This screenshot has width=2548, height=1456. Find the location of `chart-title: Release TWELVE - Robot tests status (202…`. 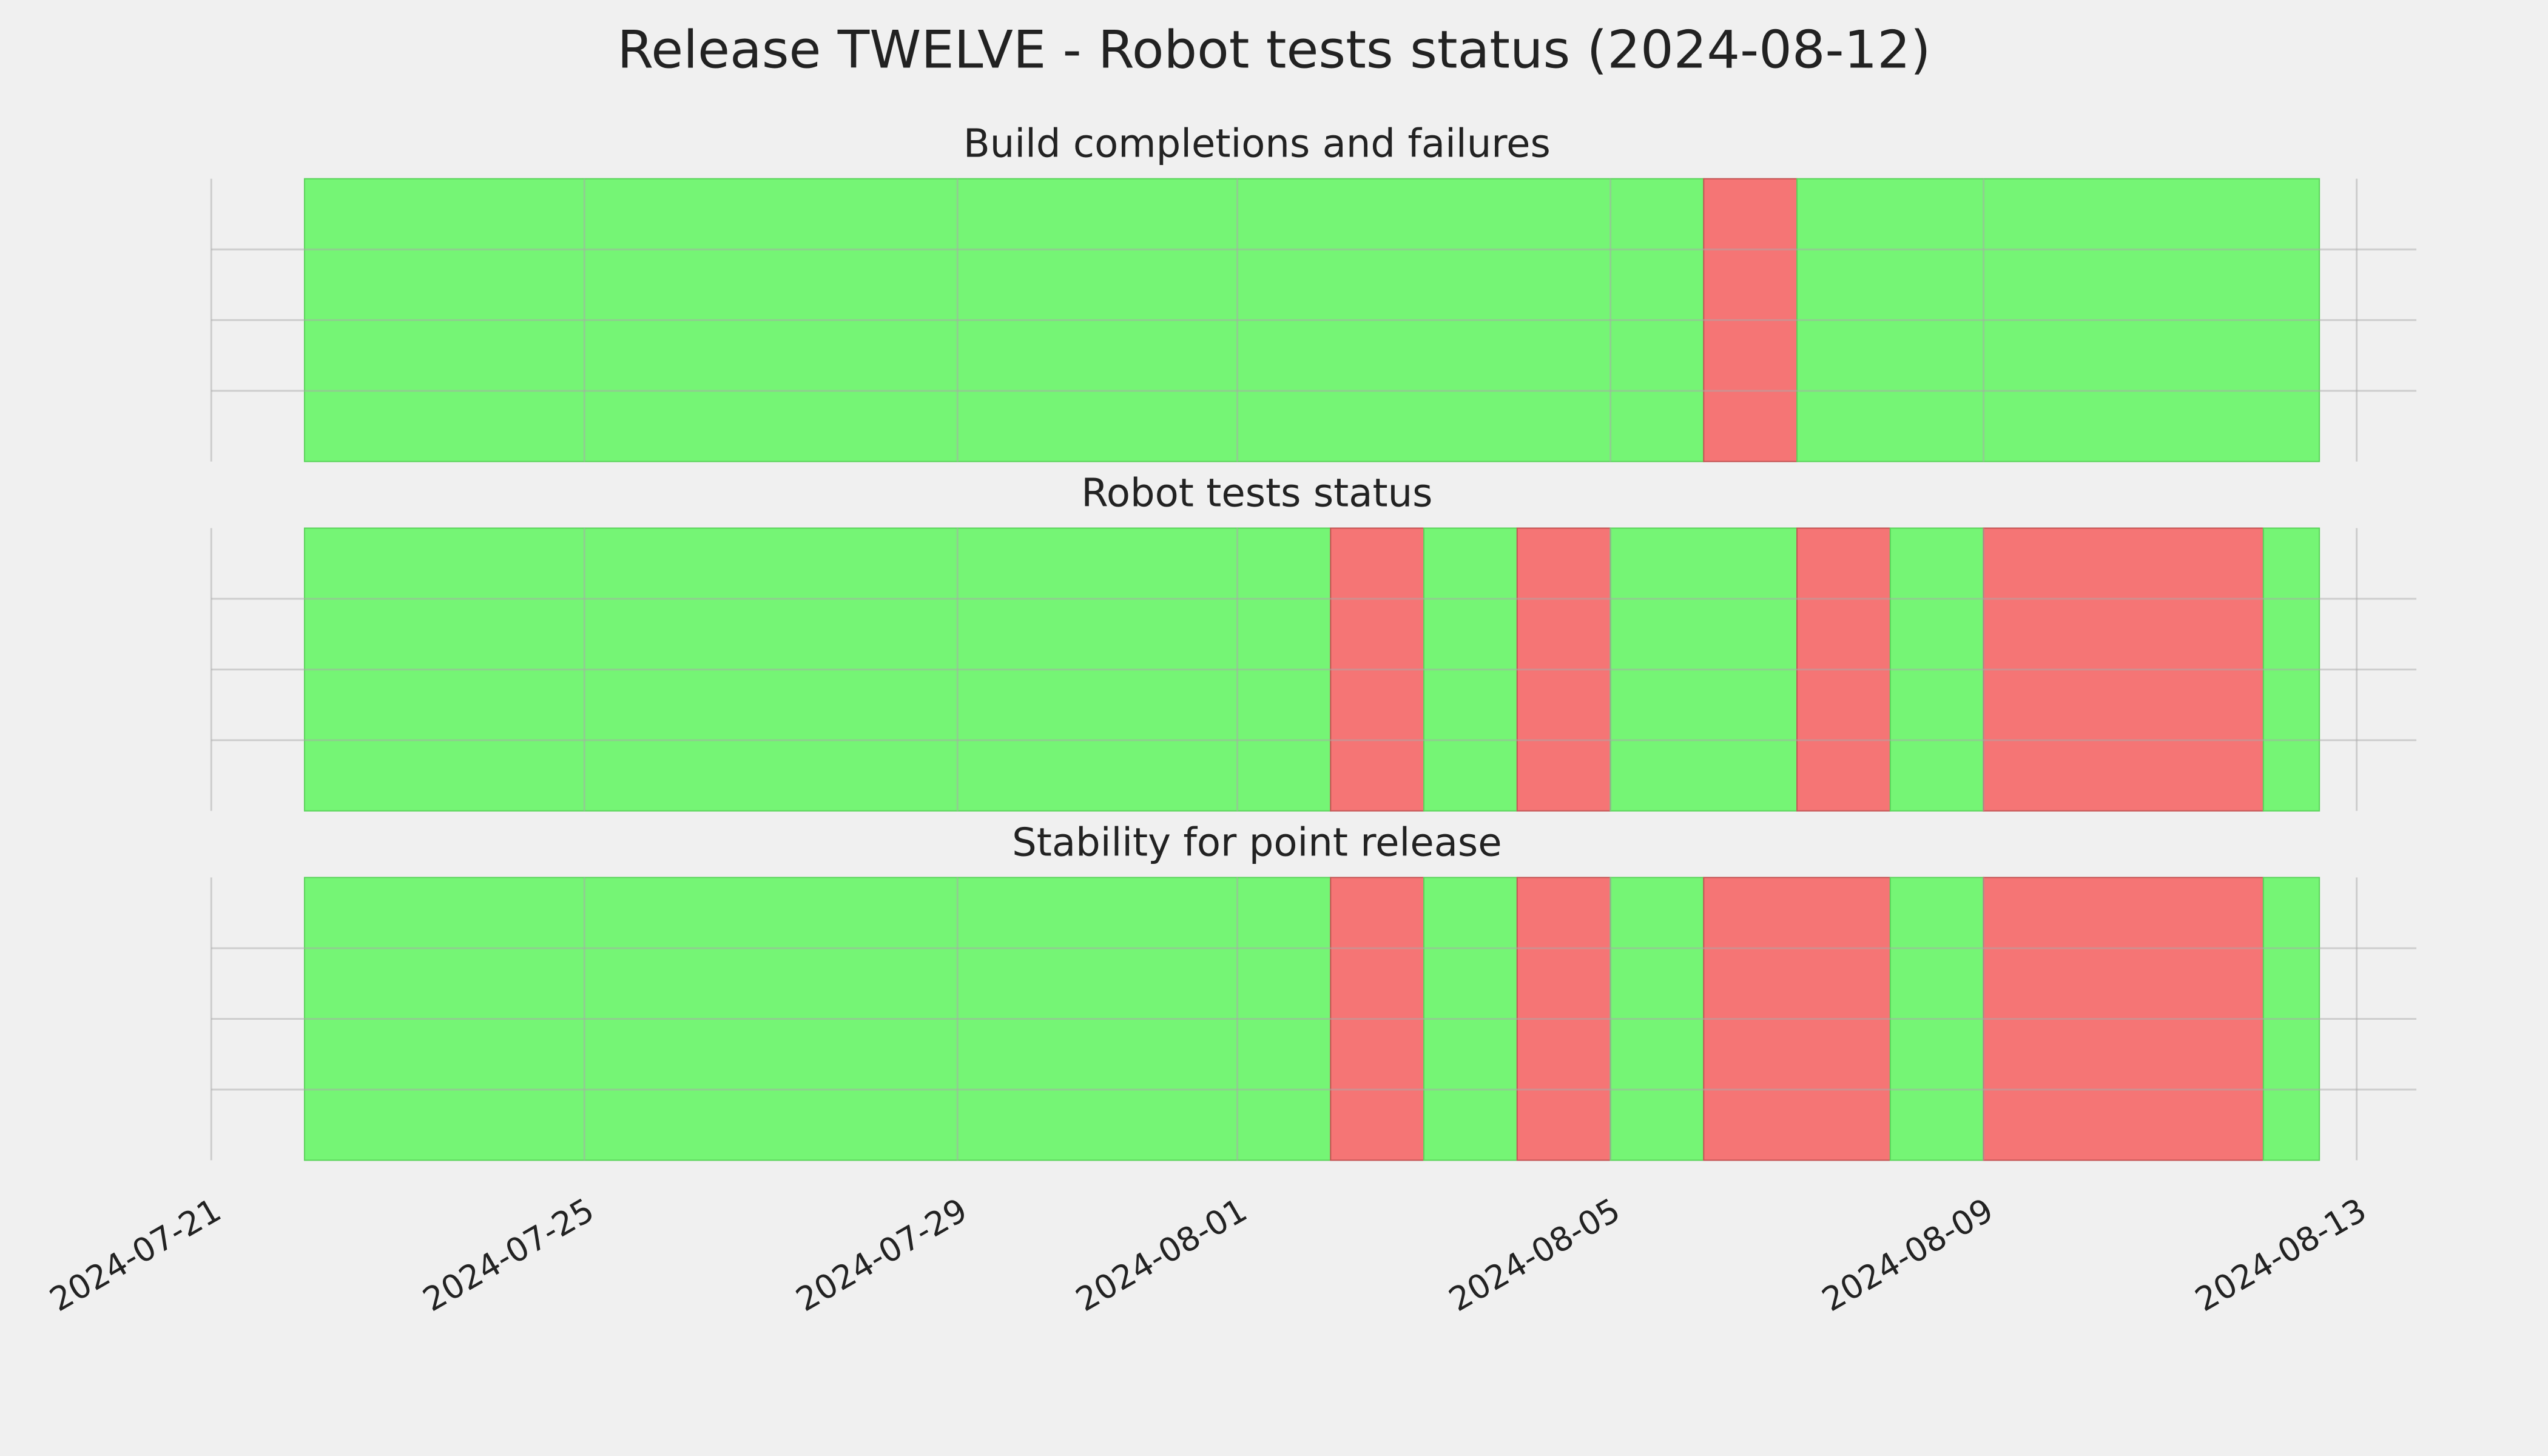

chart-title: Release TWELVE - Robot tests status (202… is located at coordinates (1273, 49).